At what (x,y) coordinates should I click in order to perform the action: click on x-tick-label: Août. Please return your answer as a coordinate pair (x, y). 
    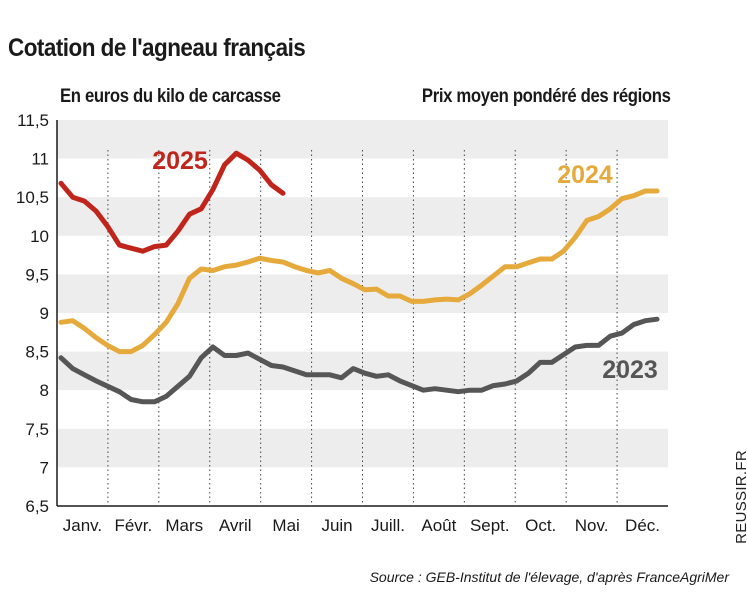
    Looking at the image, I should click on (438, 525).